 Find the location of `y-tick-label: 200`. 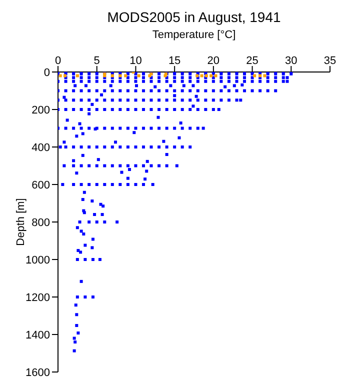

y-tick-label: 200 is located at coordinates (41, 110).